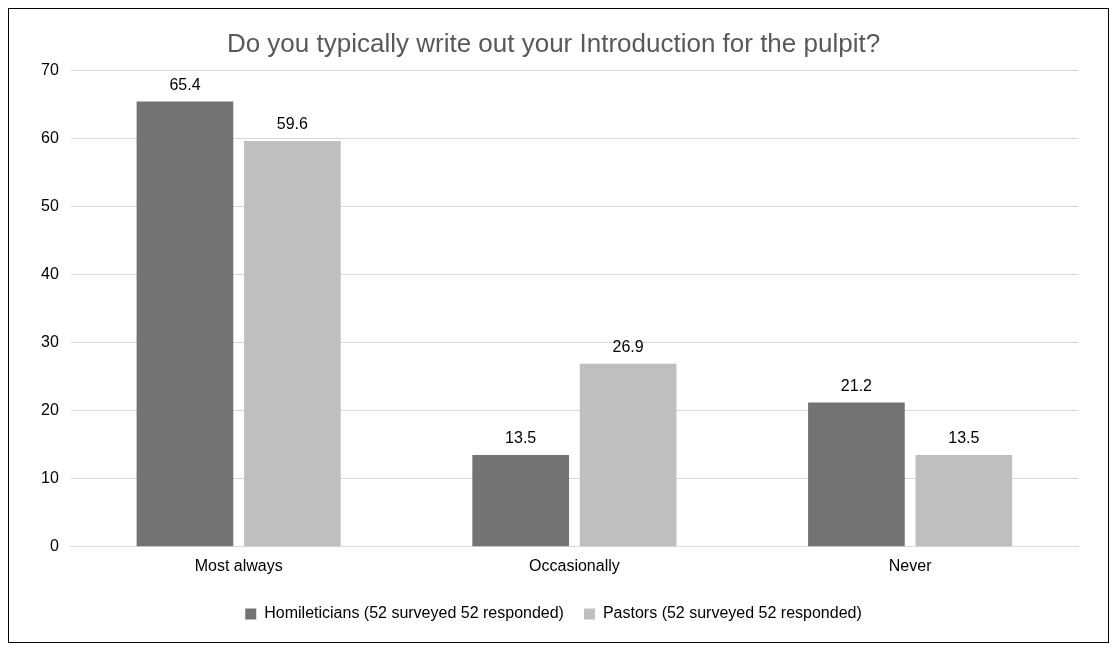  I want to click on x-tick-label: Occasionally, so click(574, 565).